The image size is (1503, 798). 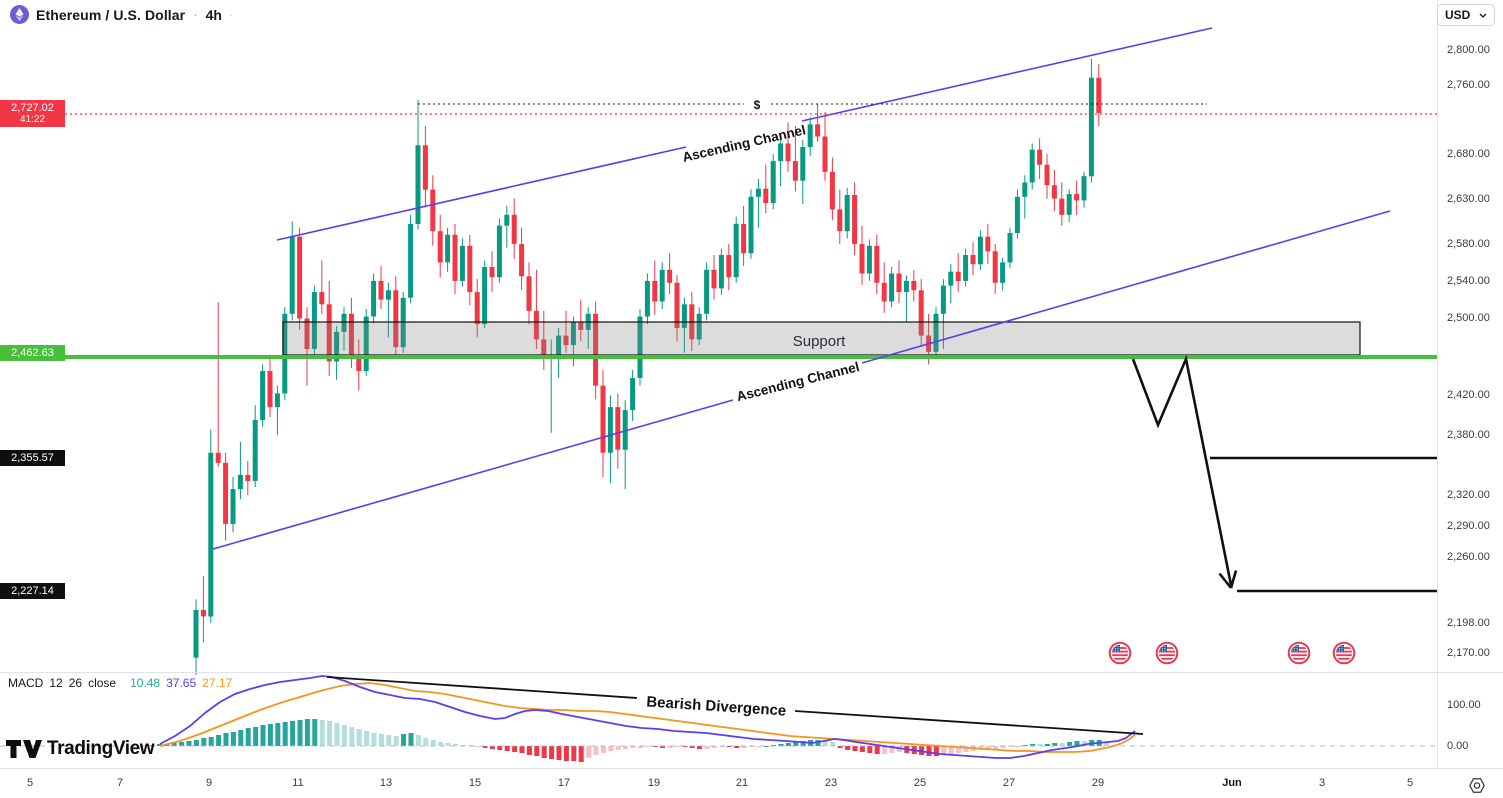 What do you see at coordinates (80, 749) in the screenshot?
I see `tradingview-logo: TradingView` at bounding box center [80, 749].